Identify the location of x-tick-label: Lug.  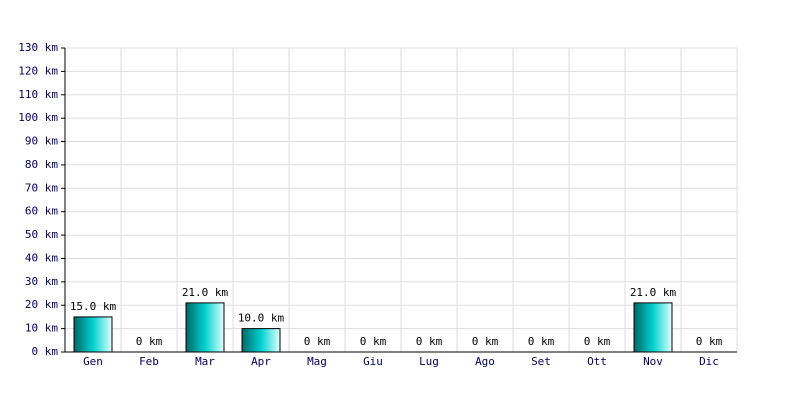
(429, 361).